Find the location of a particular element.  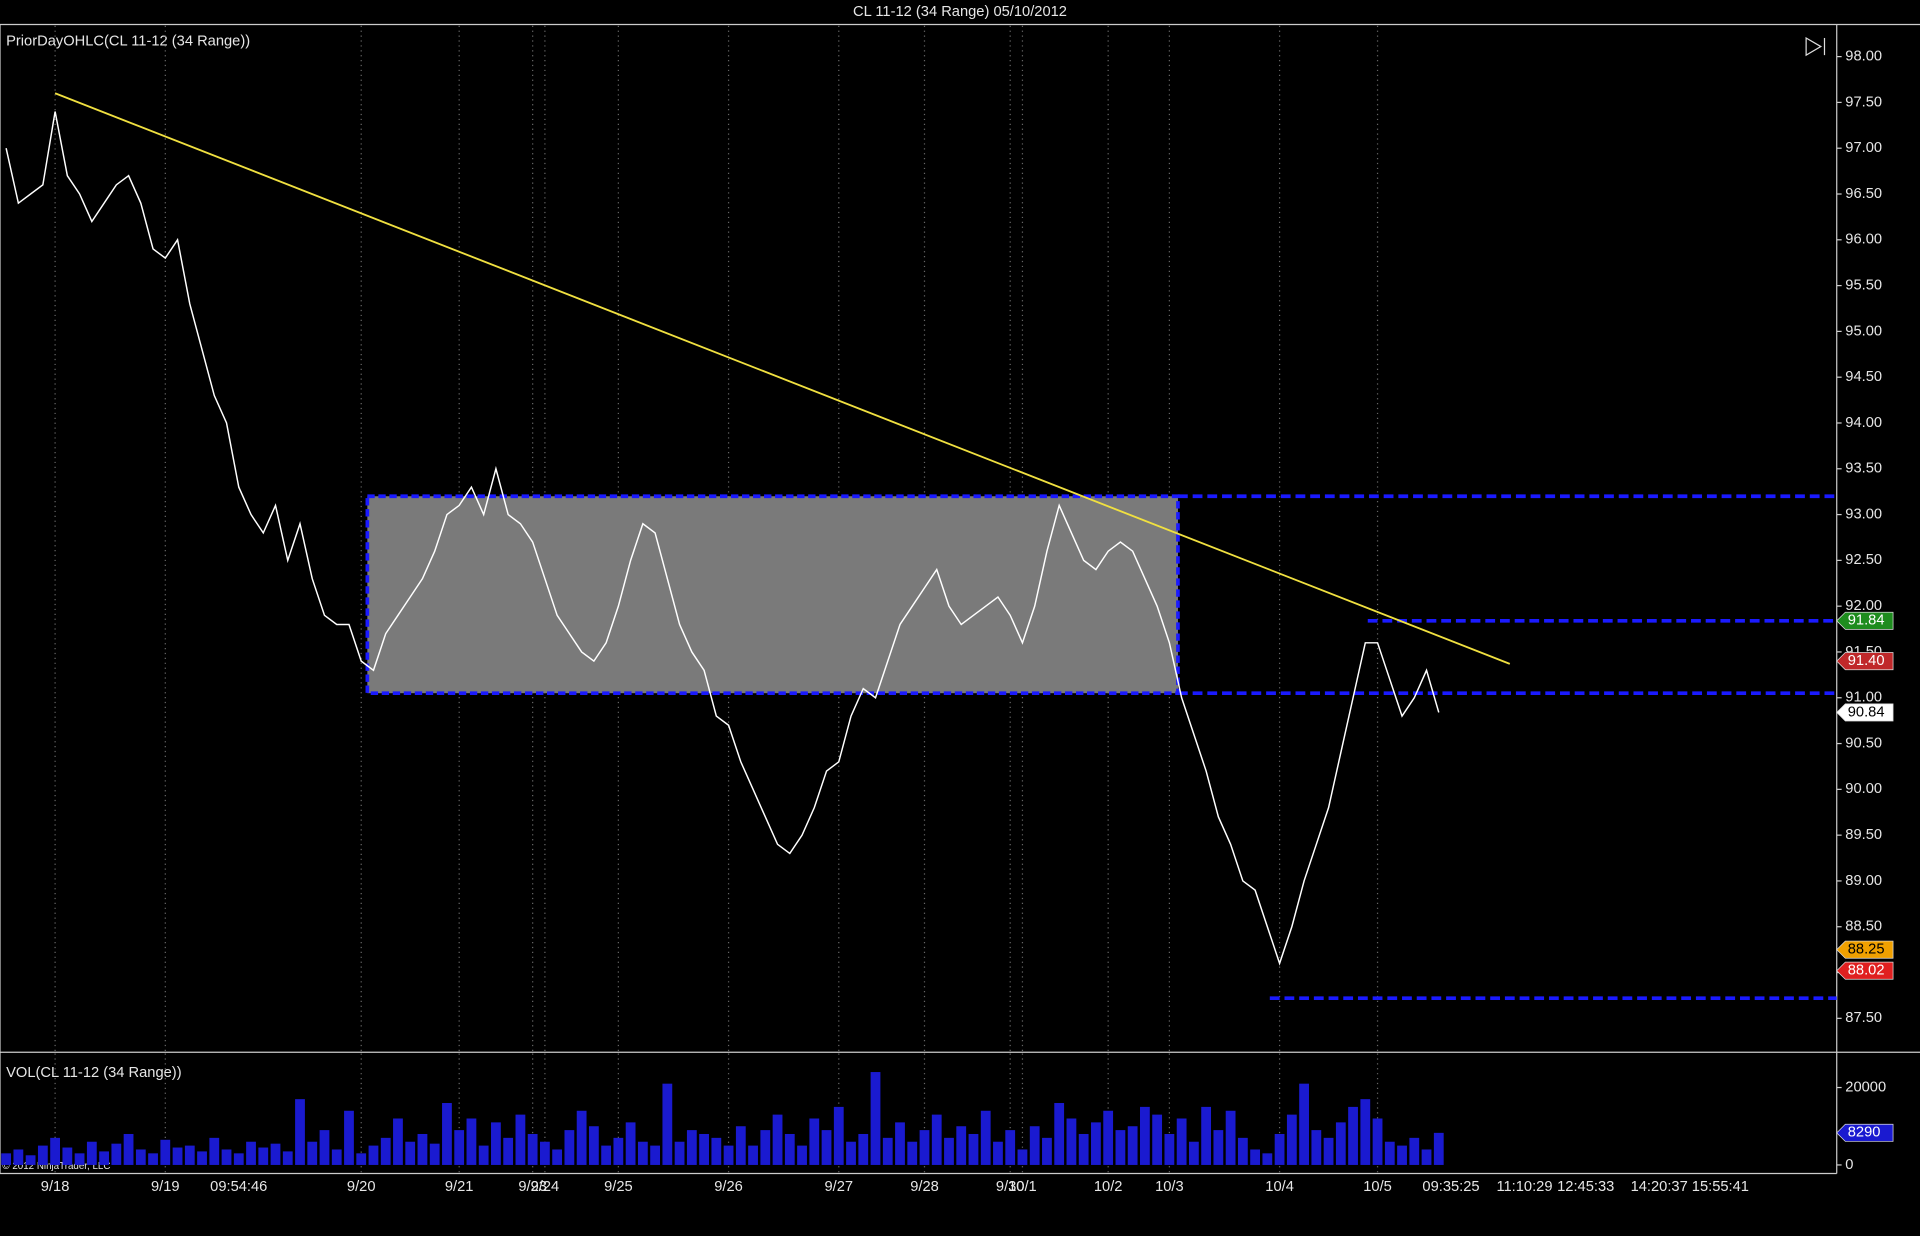

scroll-icon is located at coordinates (1815, 46).